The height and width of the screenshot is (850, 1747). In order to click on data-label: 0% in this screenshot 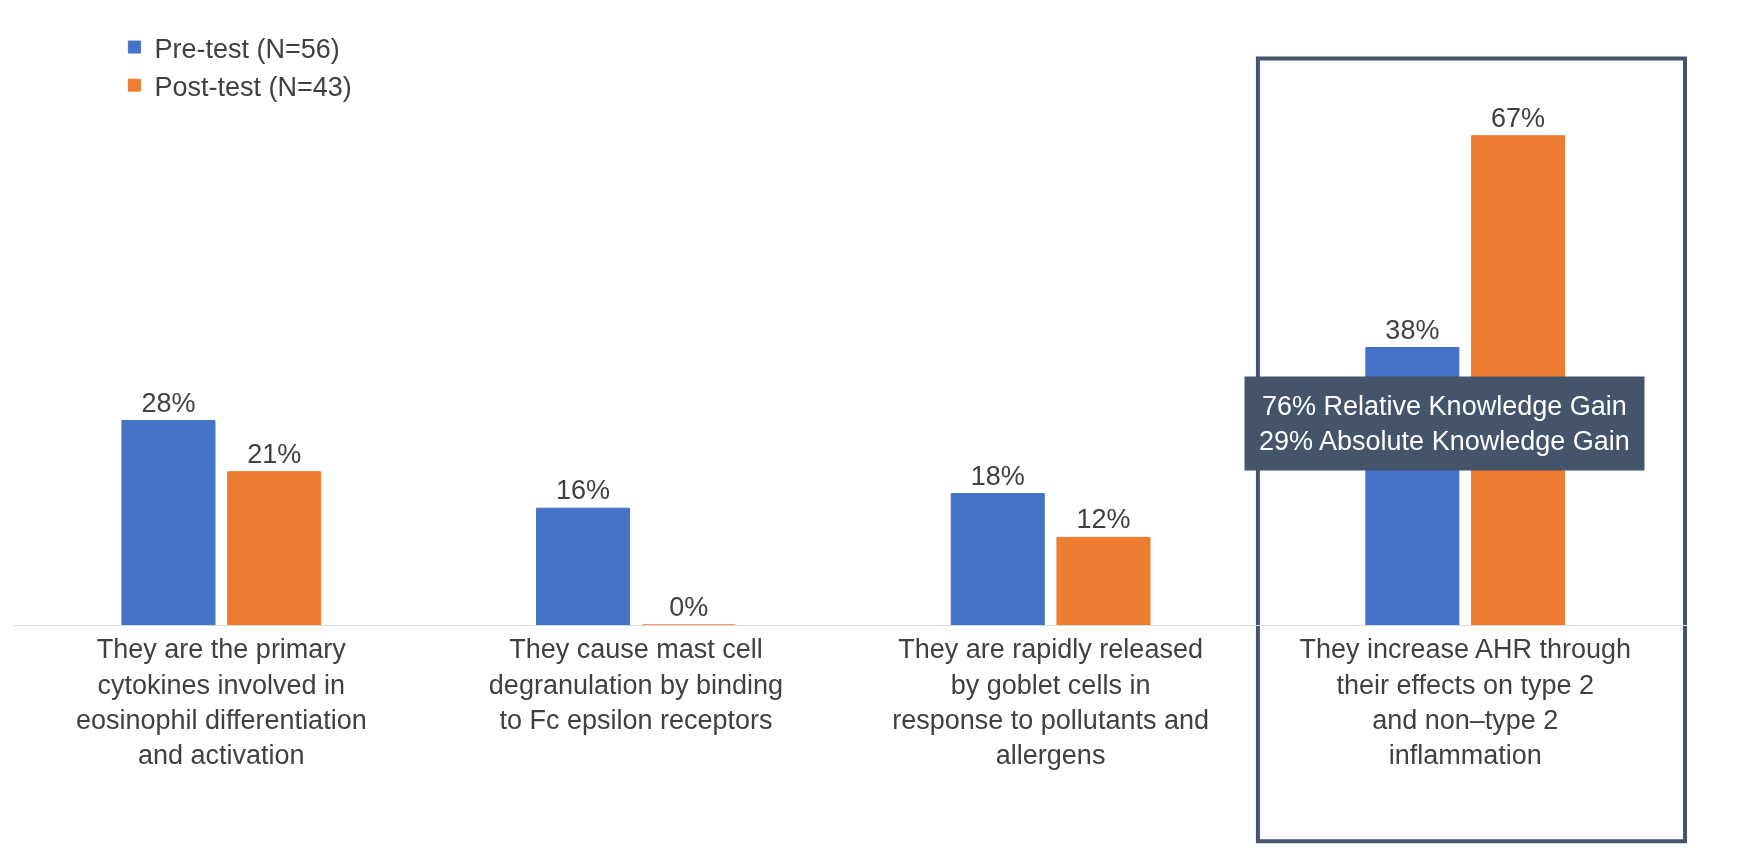, I will do `click(689, 607)`.